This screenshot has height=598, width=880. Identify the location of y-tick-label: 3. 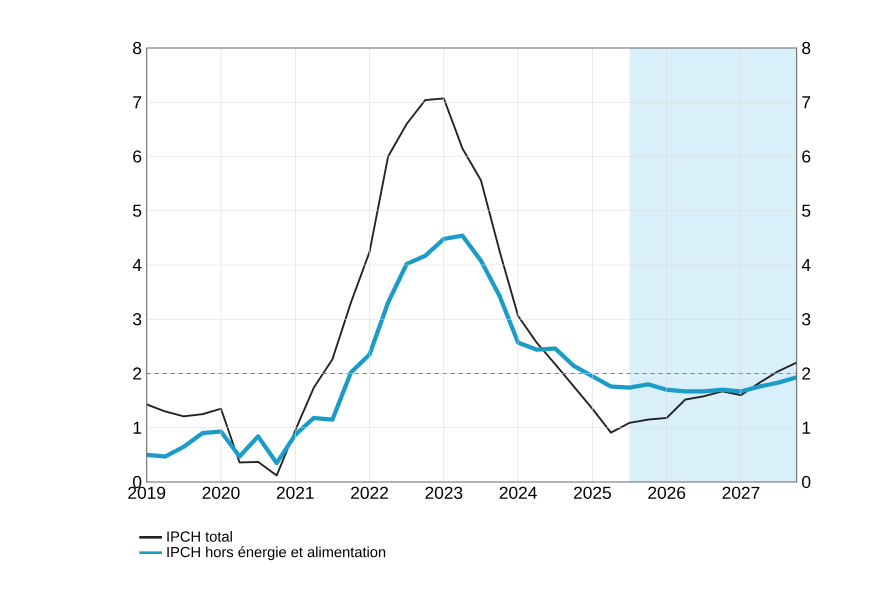
(137, 319).